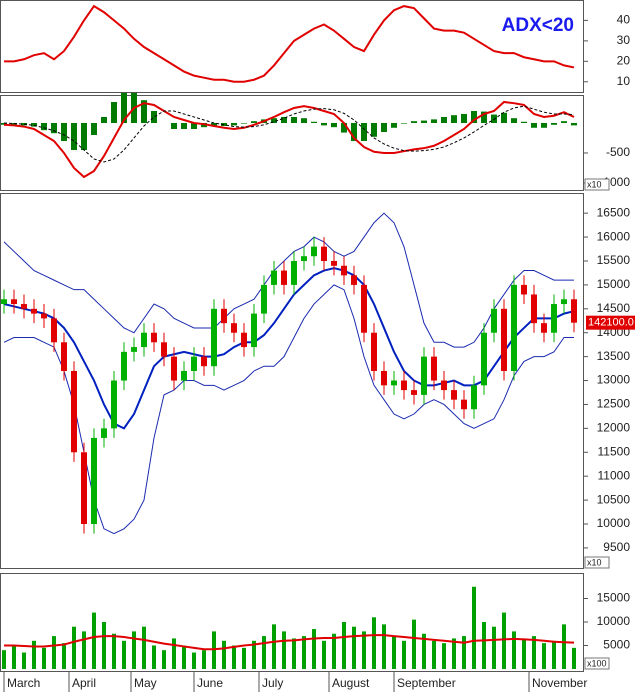  I want to click on y-tick-label: 40, so click(624, 20).